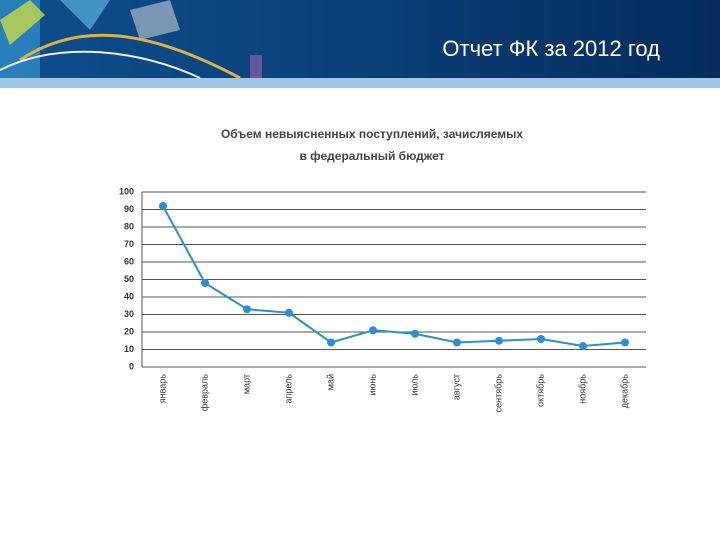 The height and width of the screenshot is (540, 720). I want to click on y-tick-label: 10, so click(129, 349).